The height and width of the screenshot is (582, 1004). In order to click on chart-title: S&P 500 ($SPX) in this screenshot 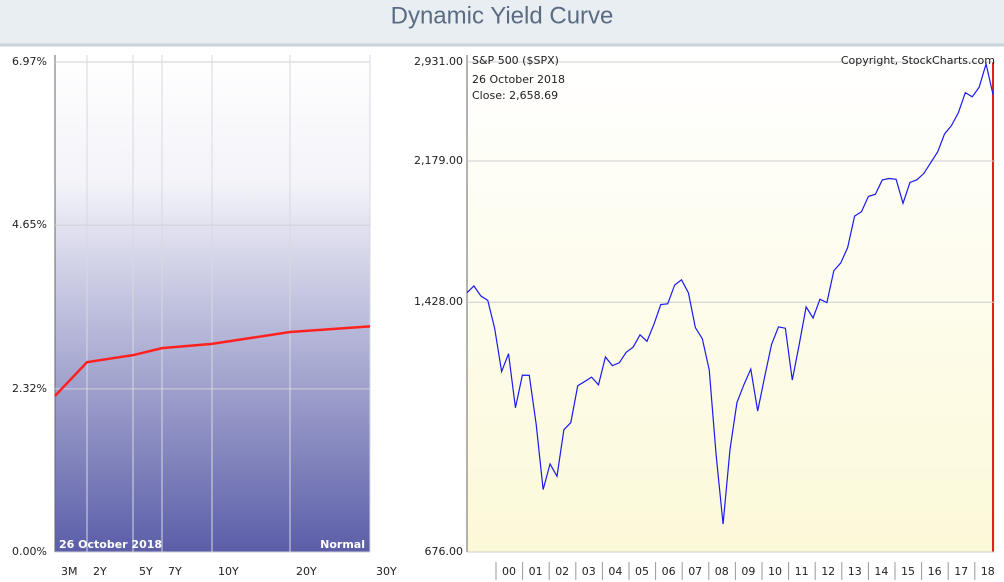, I will do `click(515, 60)`.